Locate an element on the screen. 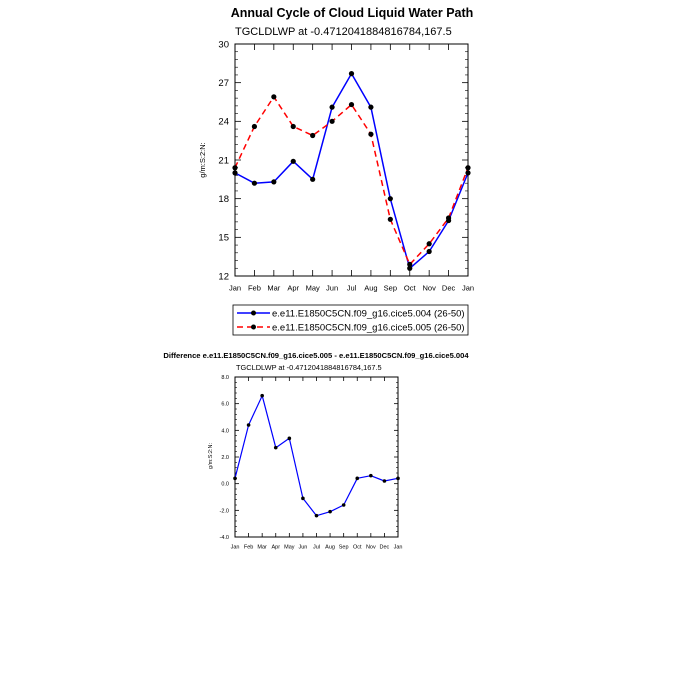 This screenshot has height=675, width=675. y-tick-label: 30 is located at coordinates (223, 44).